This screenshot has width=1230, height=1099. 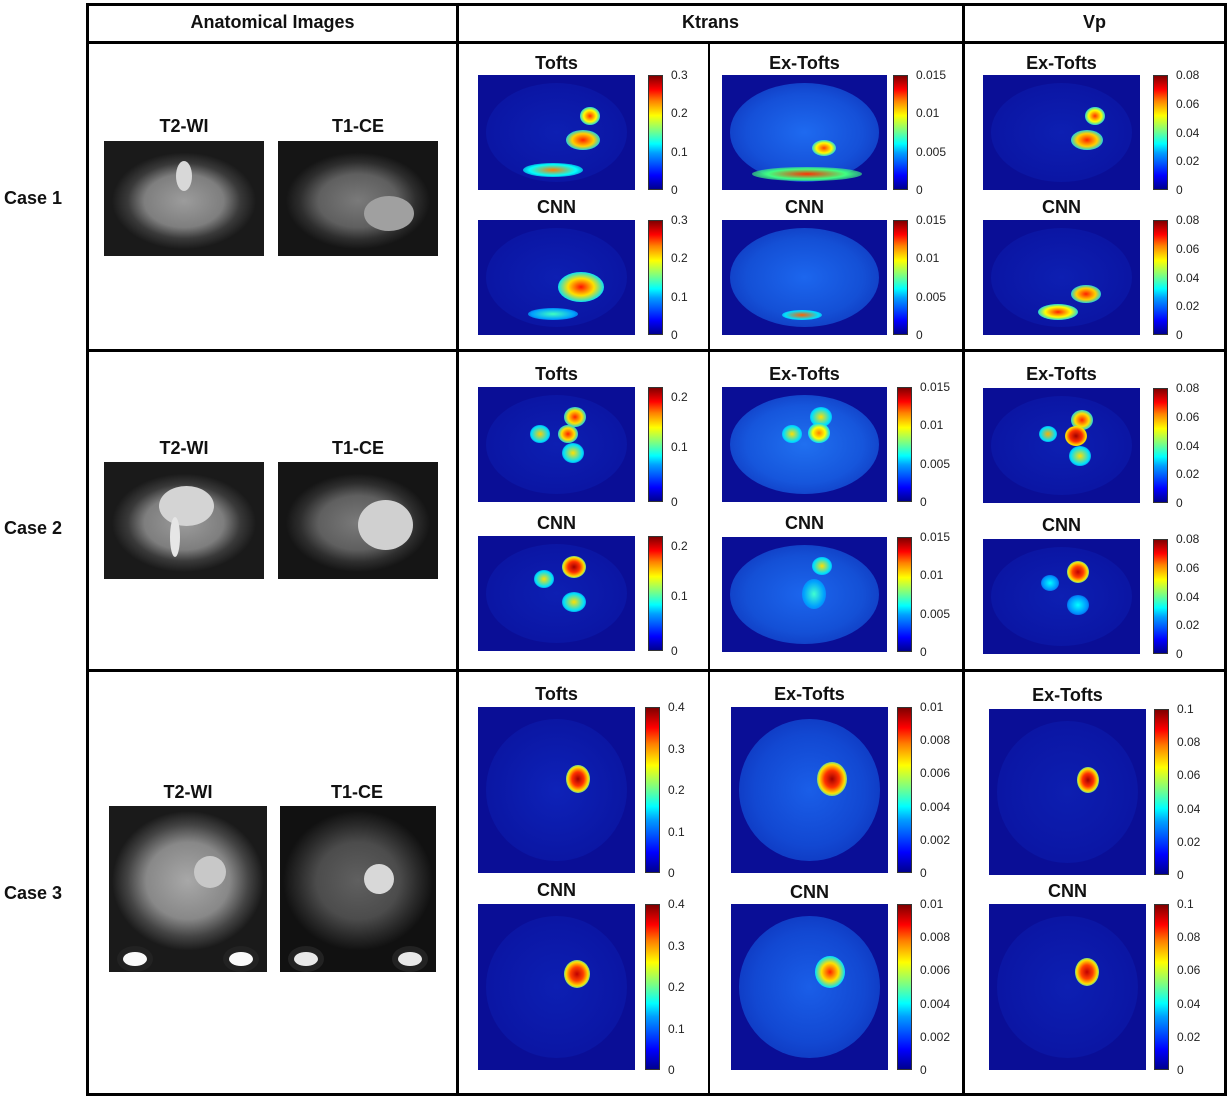 I want to click on colorbar-c1-tofts, so click(x=655, y=132).